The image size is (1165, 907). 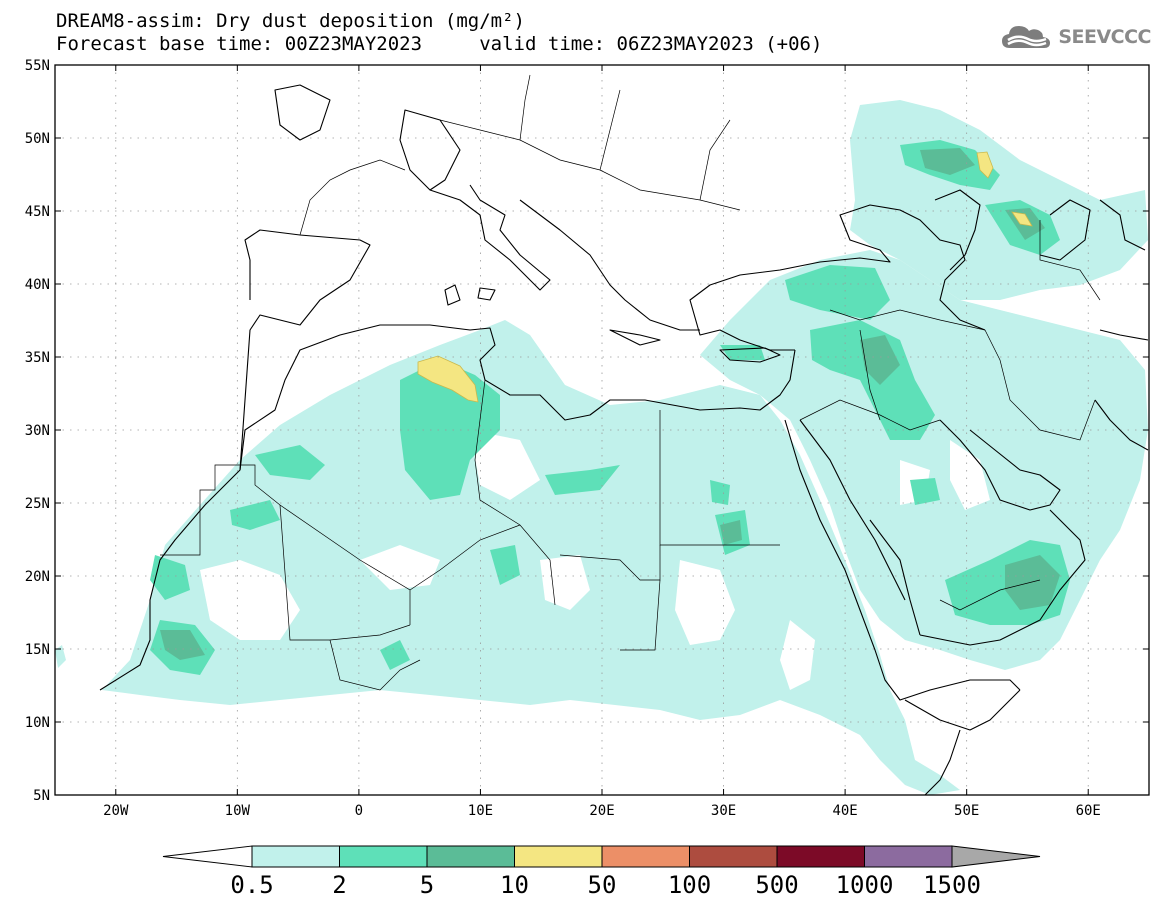 I want to click on lon-label: 20W, so click(x=116, y=811).